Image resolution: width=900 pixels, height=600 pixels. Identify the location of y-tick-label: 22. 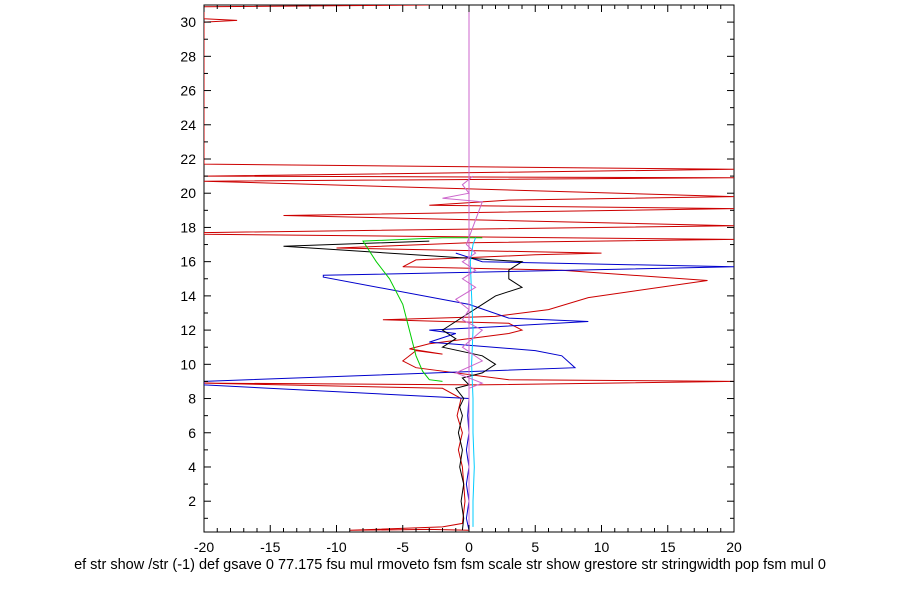
(188, 159).